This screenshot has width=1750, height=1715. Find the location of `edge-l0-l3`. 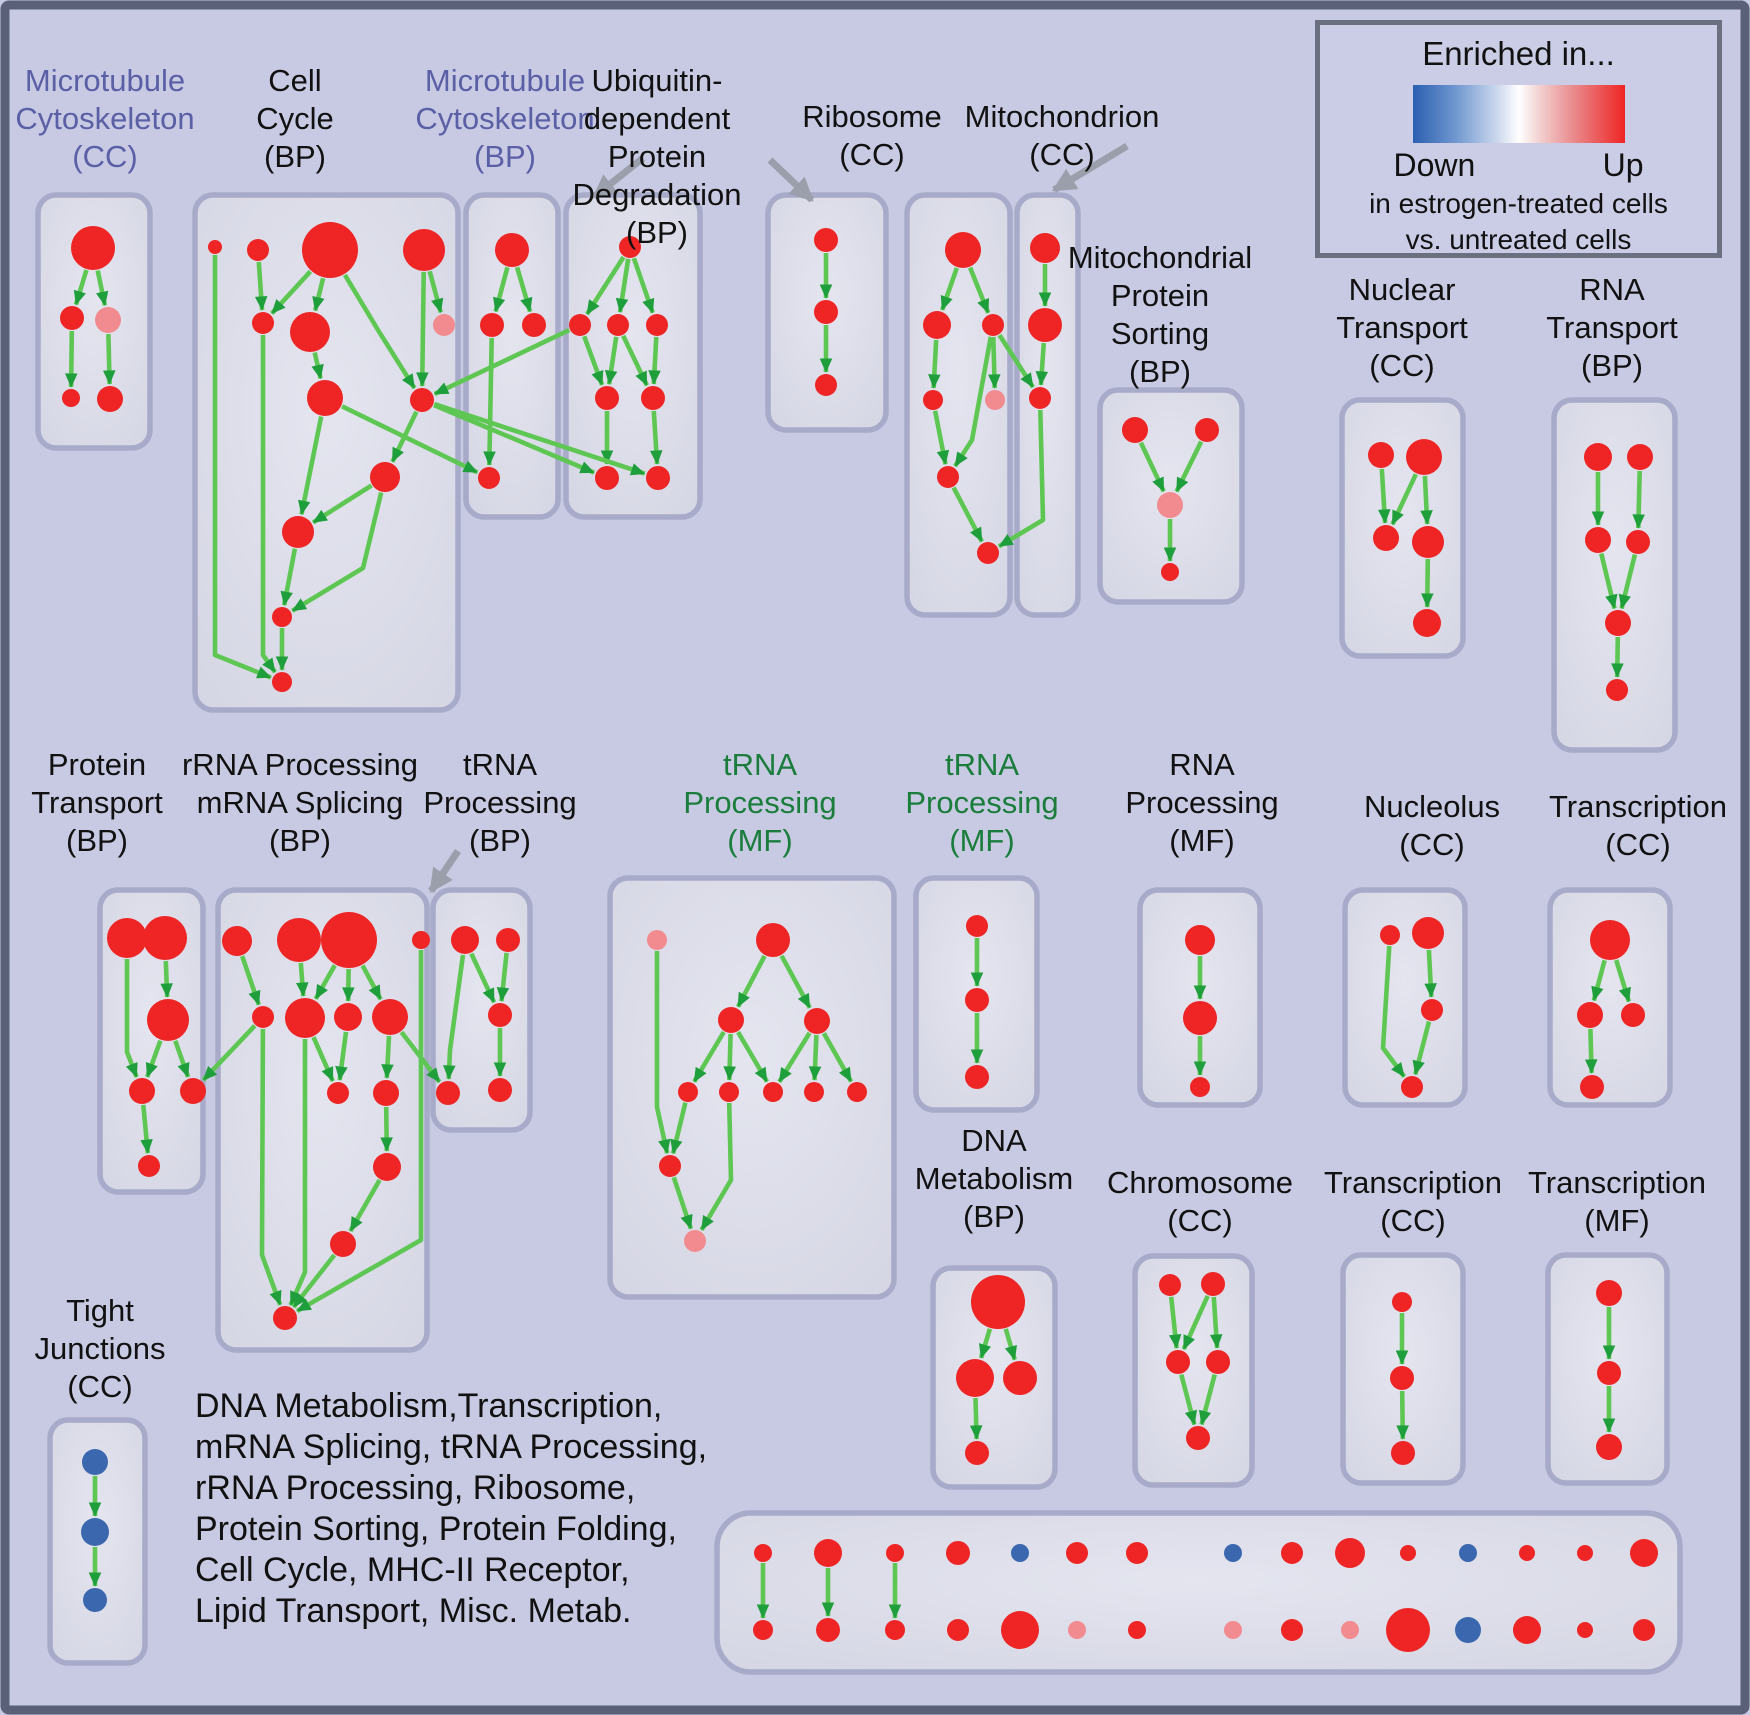

edge-l0-l3 is located at coordinates (454, 1017).